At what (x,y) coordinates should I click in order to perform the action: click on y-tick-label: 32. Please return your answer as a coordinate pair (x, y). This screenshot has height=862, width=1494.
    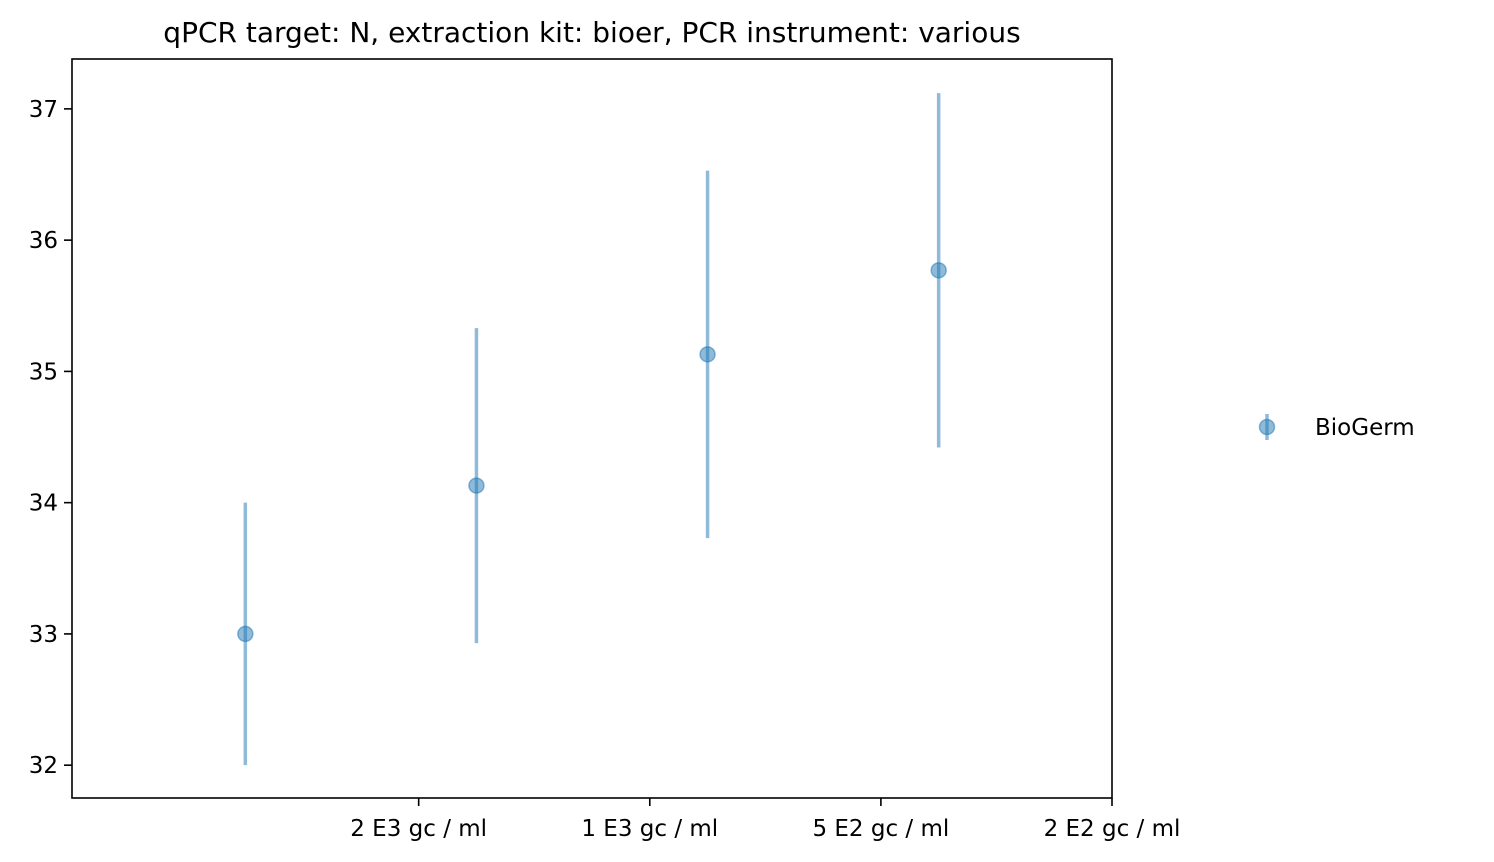
    Looking at the image, I should click on (43, 766).